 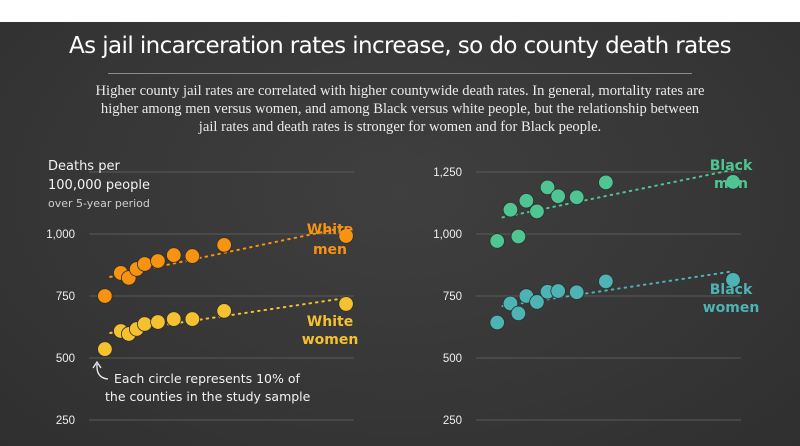 What do you see at coordinates (225, 263) in the screenshot?
I see `series-white-men: White men` at bounding box center [225, 263].